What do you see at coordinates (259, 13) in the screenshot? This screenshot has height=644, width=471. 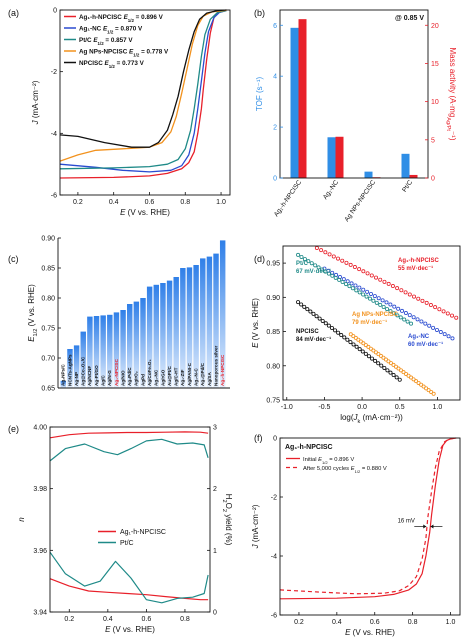 I see `panel-label-b: (b)` at bounding box center [259, 13].